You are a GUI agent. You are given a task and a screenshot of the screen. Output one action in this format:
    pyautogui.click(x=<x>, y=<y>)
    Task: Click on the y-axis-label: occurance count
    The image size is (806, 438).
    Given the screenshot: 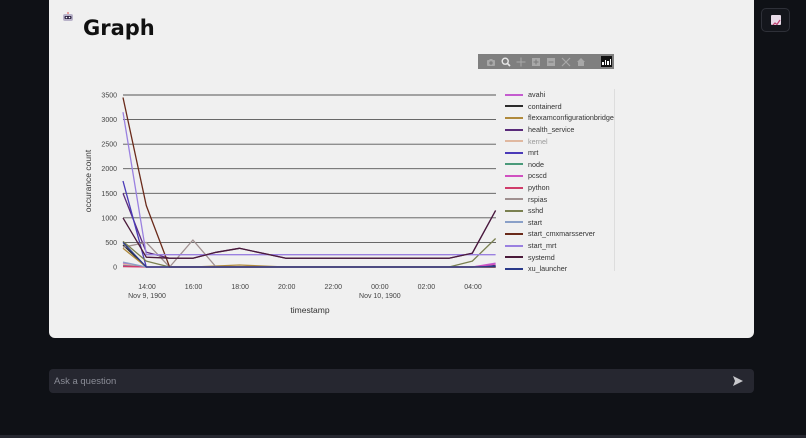 What is the action you would take?
    pyautogui.click(x=88, y=180)
    